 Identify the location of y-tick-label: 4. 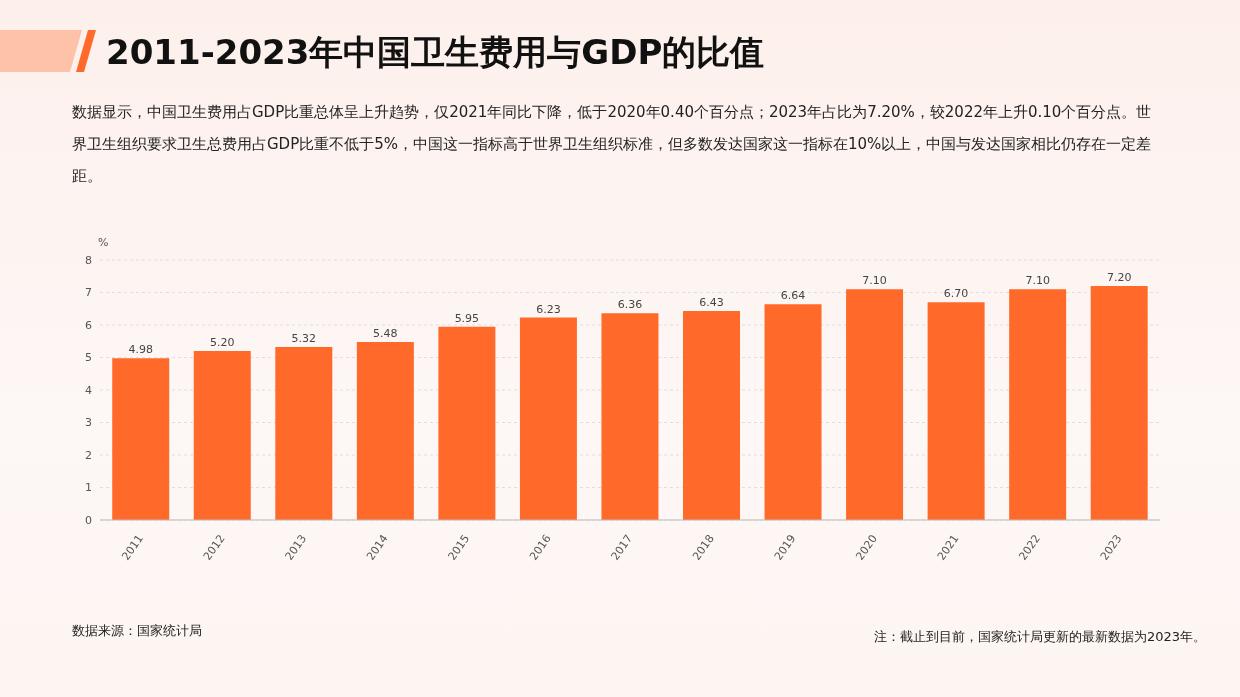
(88, 390).